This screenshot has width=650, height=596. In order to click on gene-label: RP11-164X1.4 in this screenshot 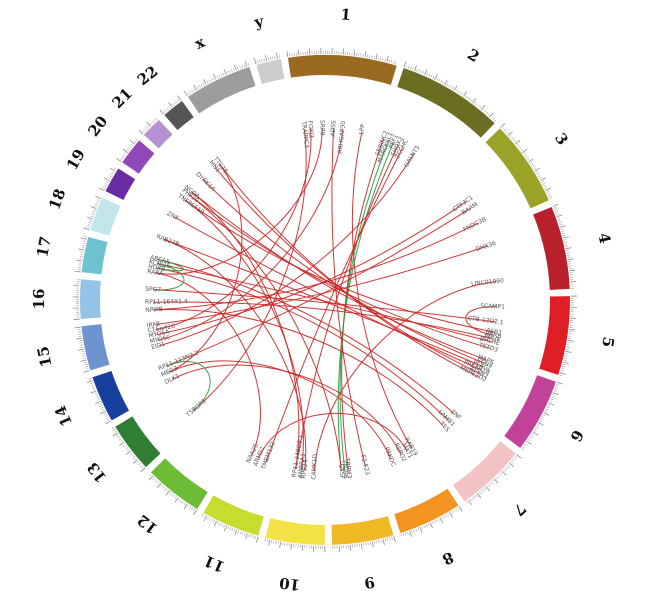, I will do `click(166, 302)`.